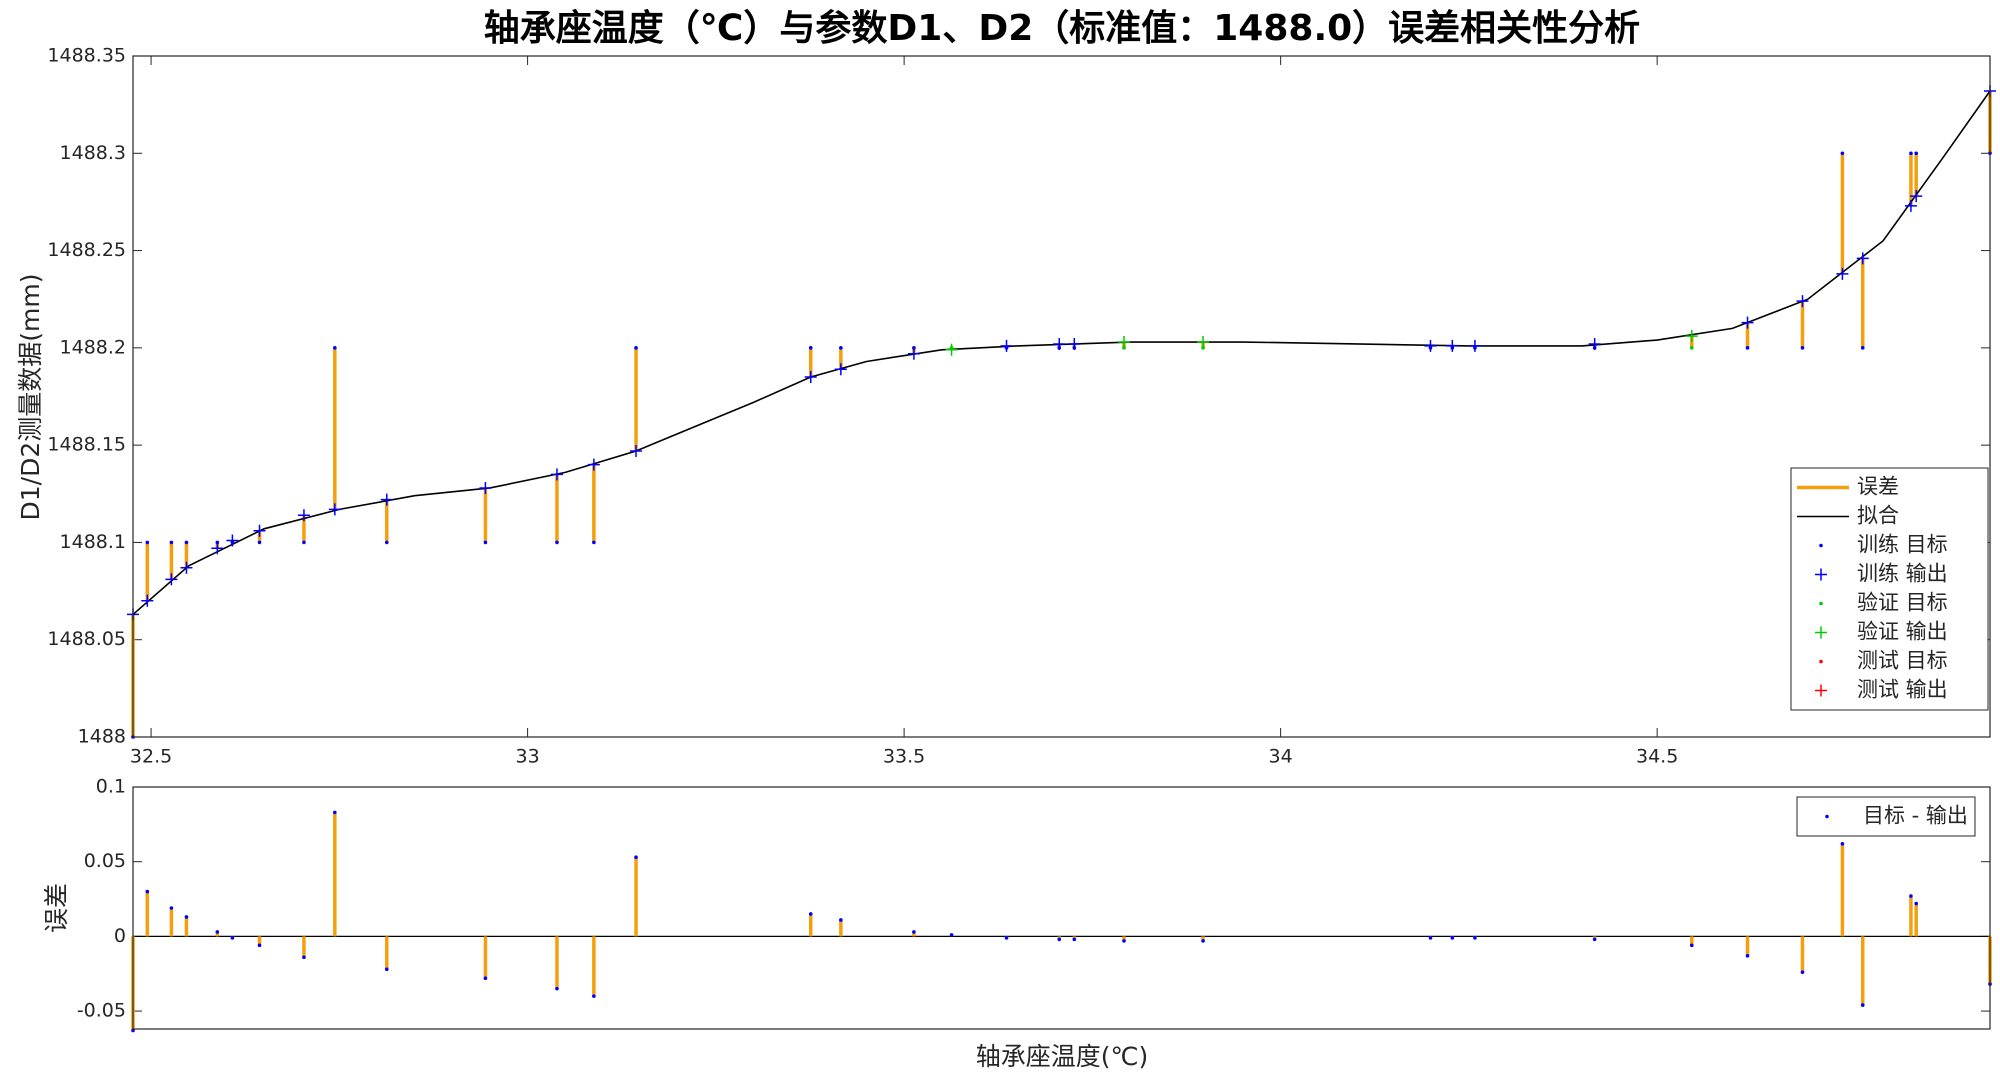 This screenshot has height=1092, width=2000. What do you see at coordinates (1902, 603) in the screenshot?
I see `legend-label: 验证 目标` at bounding box center [1902, 603].